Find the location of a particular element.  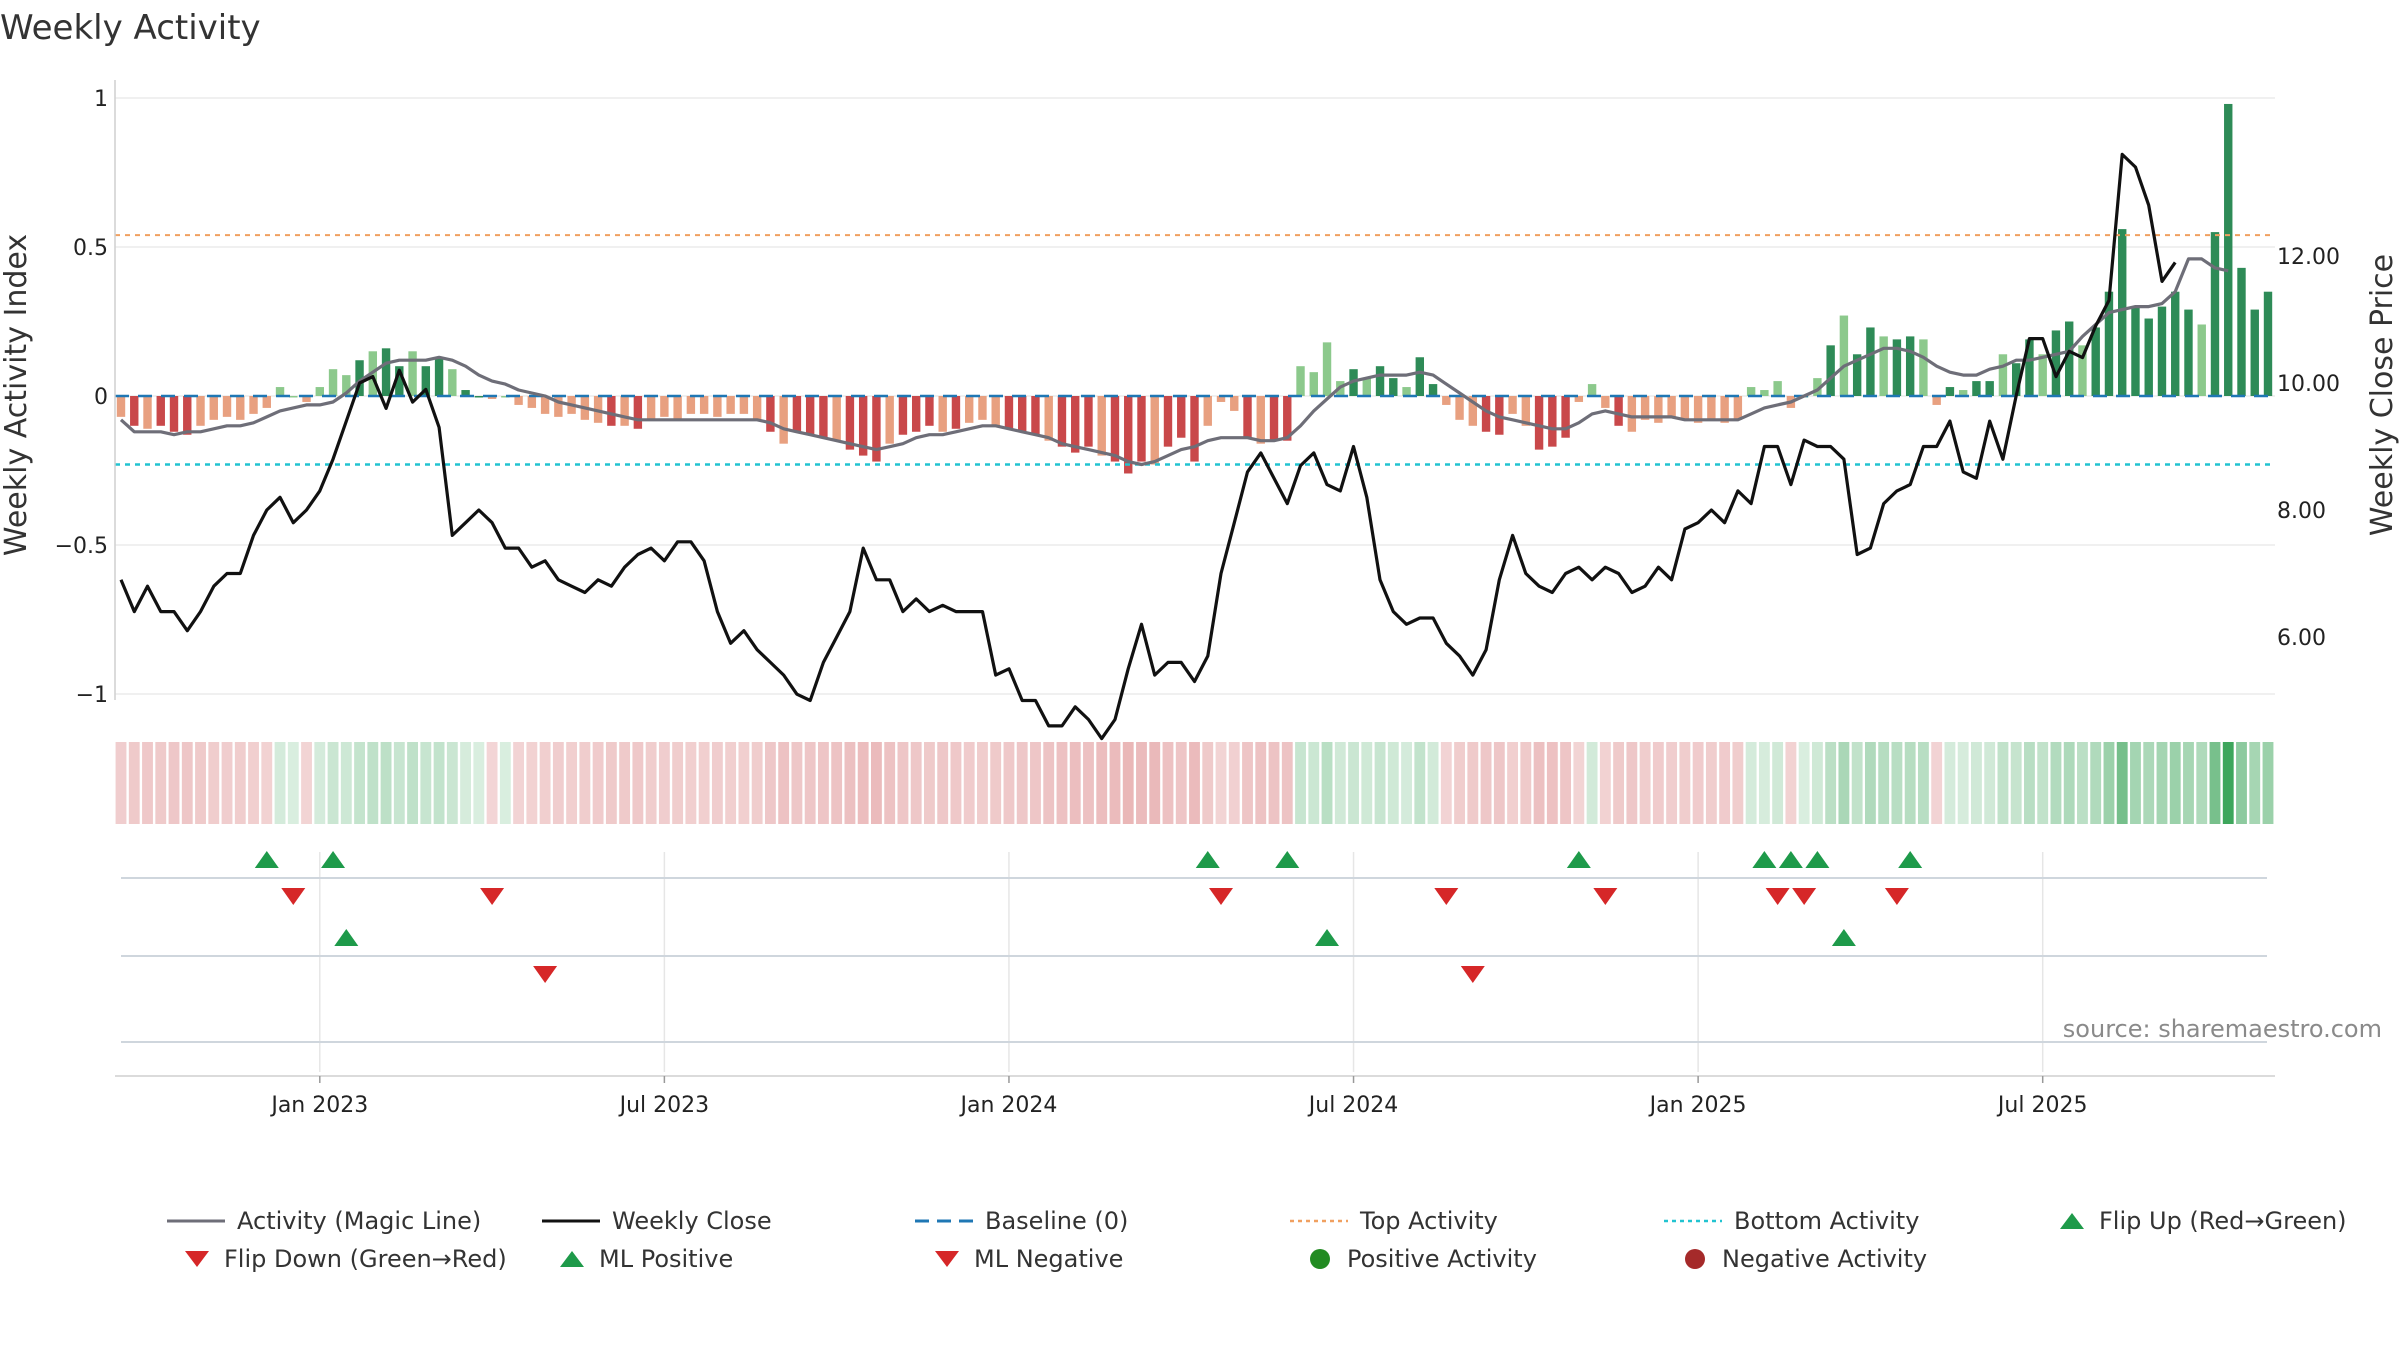

legend-item-flip-down: Flip Down (Green→Red) is located at coordinates (343, 1259).